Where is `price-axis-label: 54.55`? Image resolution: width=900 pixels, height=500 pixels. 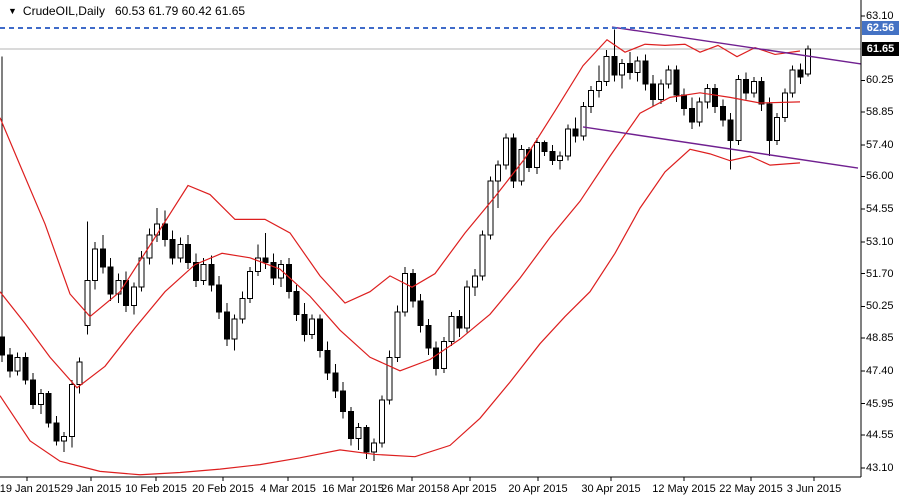
price-axis-label: 54.55 is located at coordinates (880, 209).